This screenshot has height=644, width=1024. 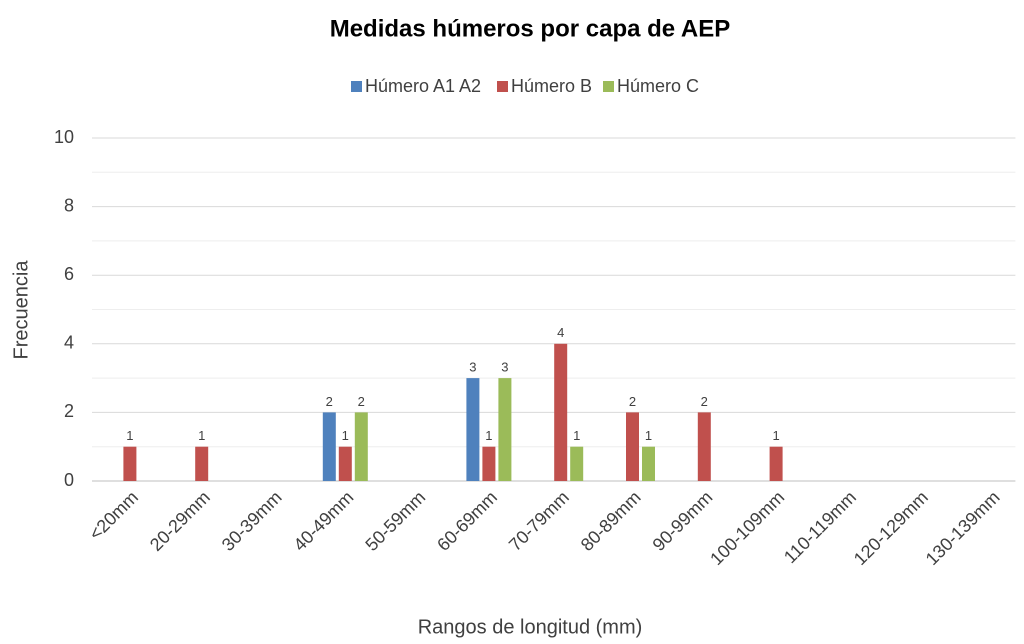 What do you see at coordinates (467, 521) in the screenshot?
I see `x-tick-label: 60-69mm` at bounding box center [467, 521].